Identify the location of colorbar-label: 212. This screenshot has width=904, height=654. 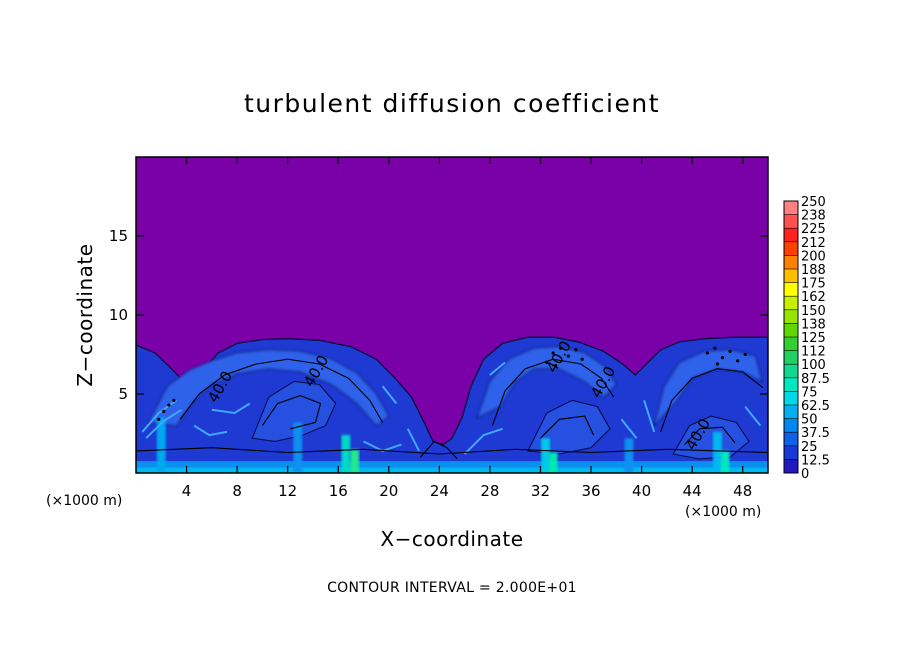
(813, 243).